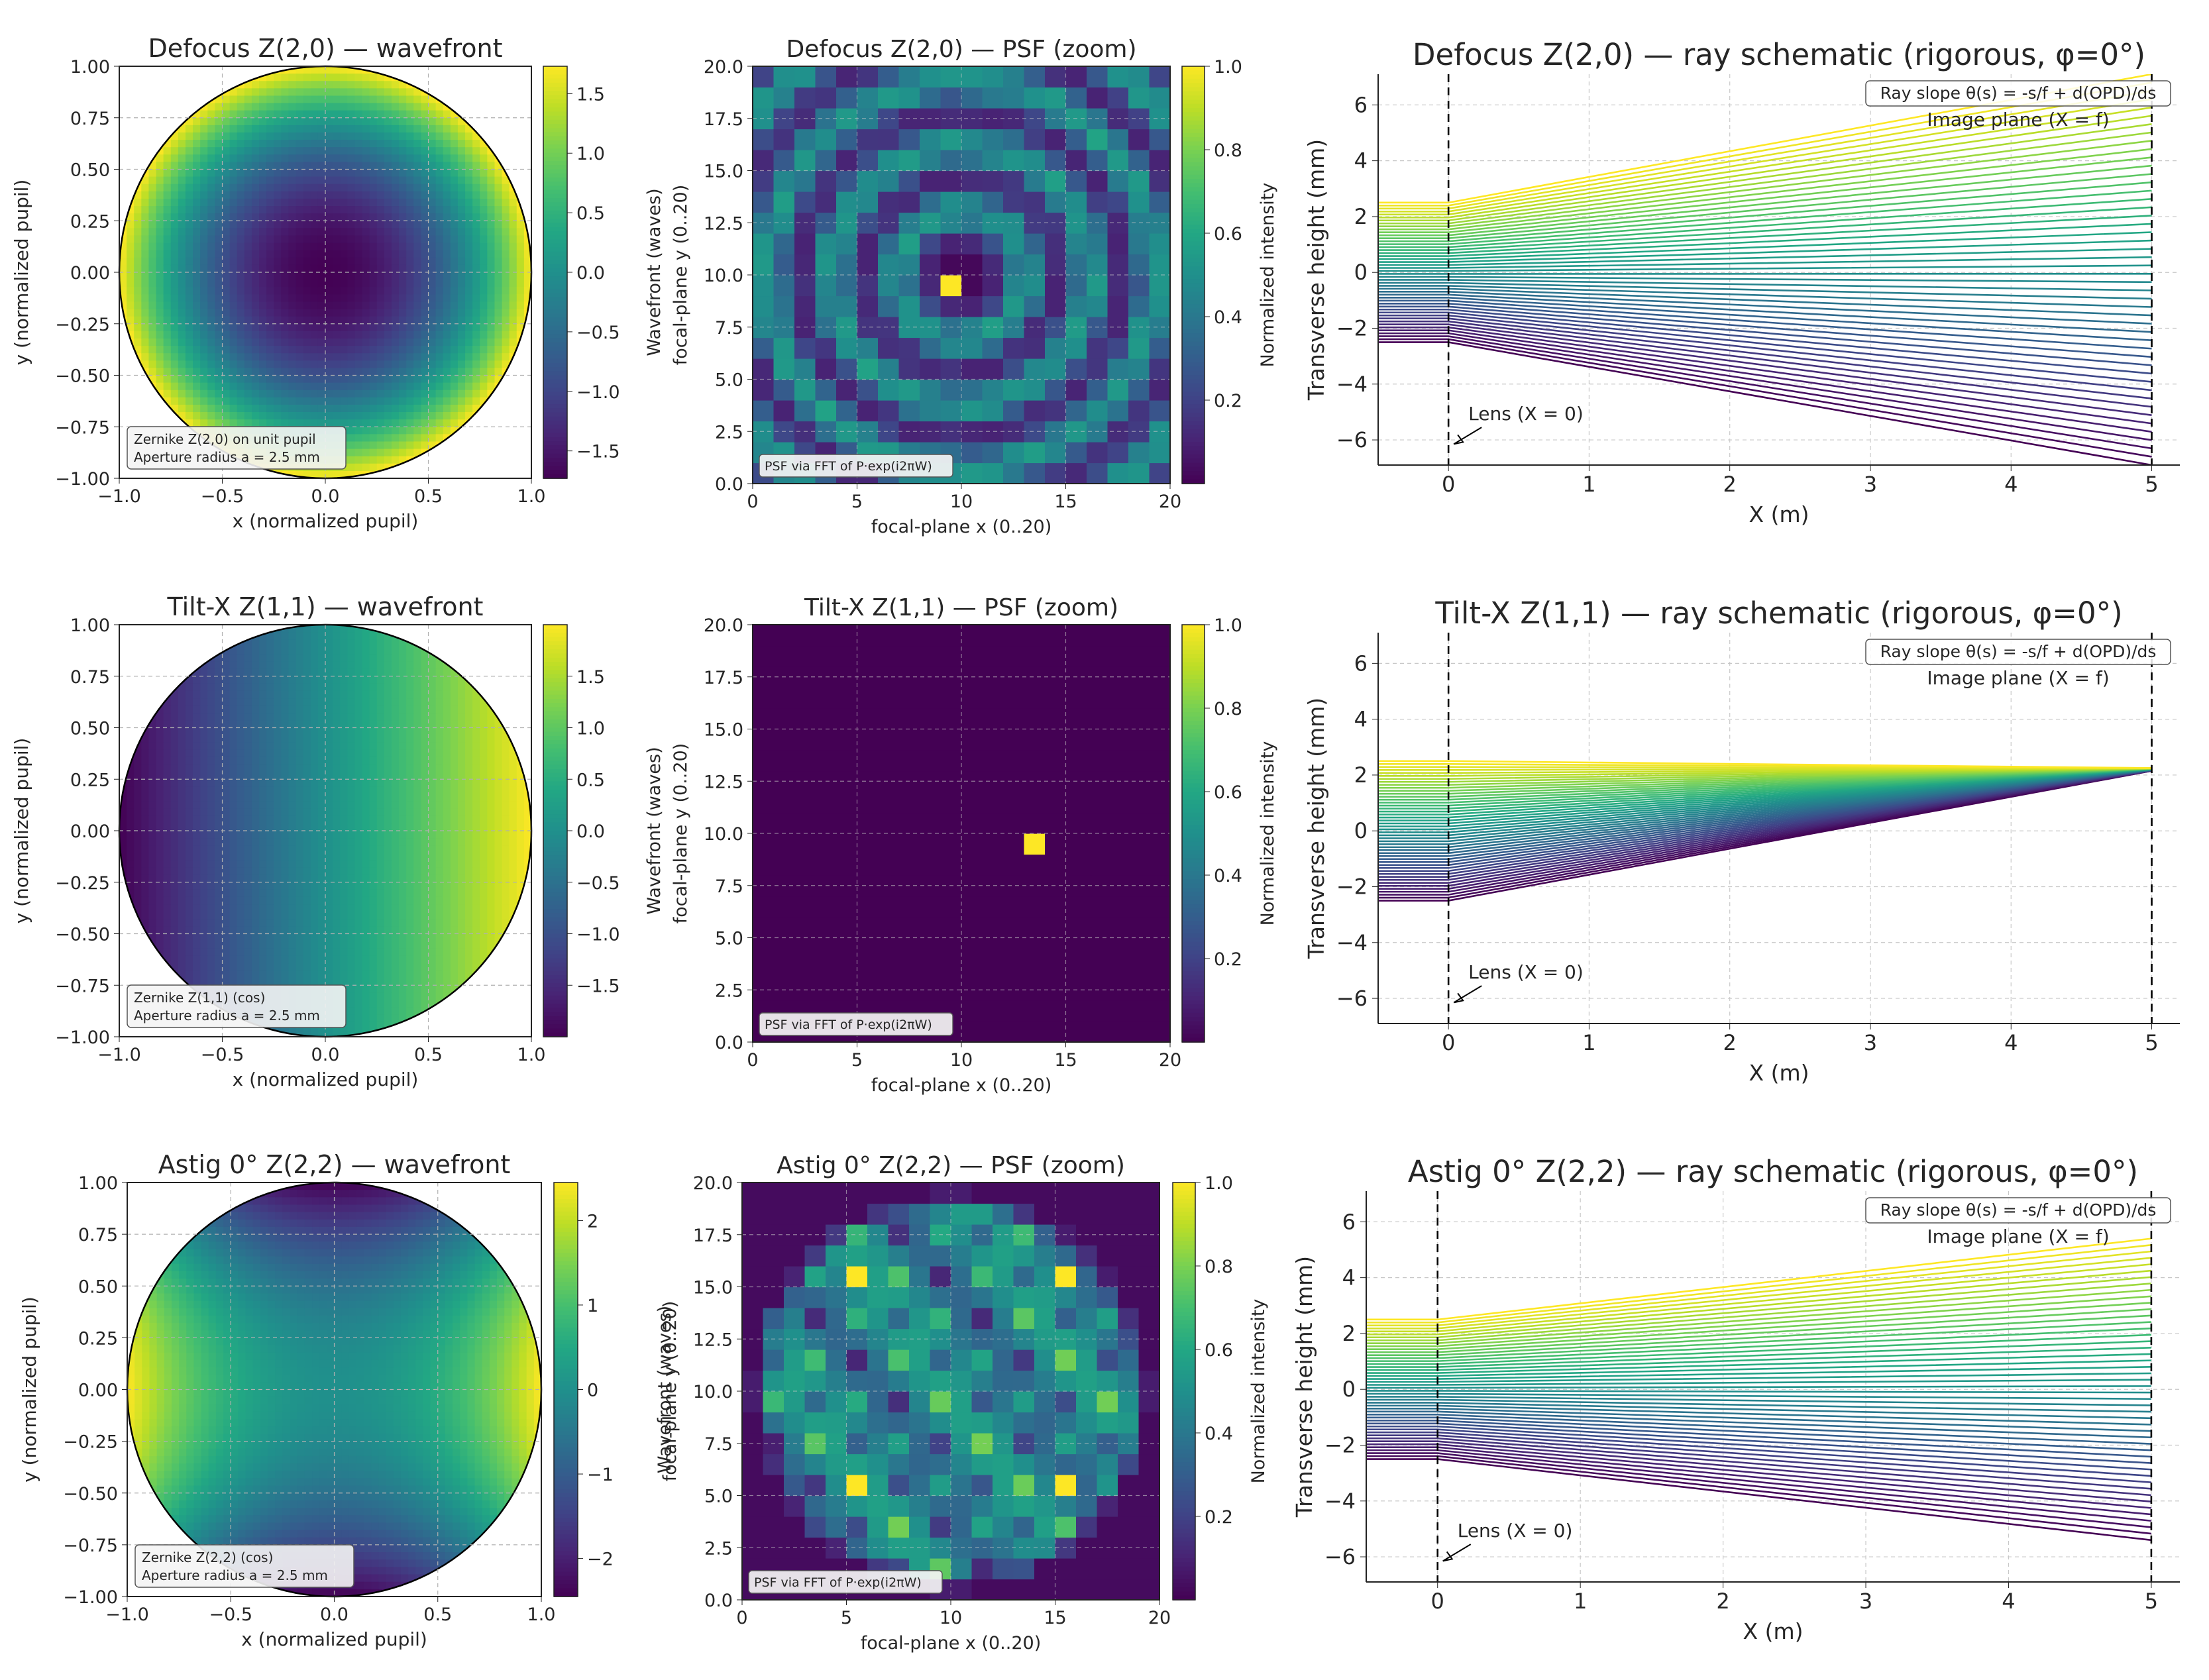  Describe the element at coordinates (1765, 364) in the screenshot. I see `ray-line` at that location.